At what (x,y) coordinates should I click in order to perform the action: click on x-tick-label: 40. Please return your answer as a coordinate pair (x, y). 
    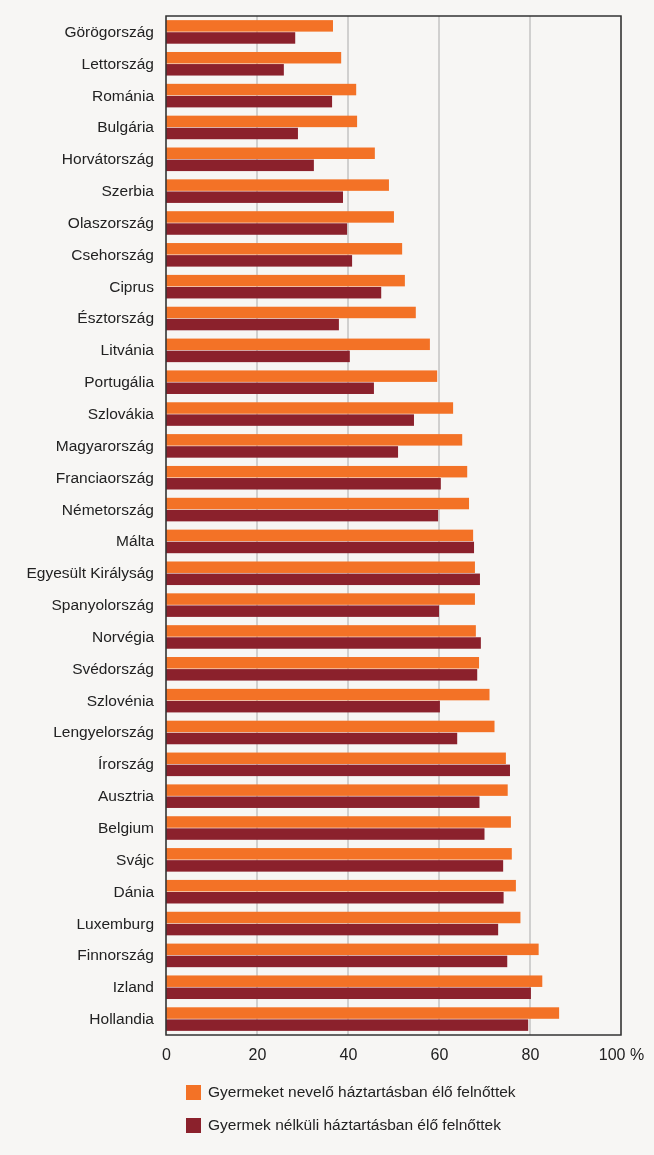
    Looking at the image, I should click on (348, 1055).